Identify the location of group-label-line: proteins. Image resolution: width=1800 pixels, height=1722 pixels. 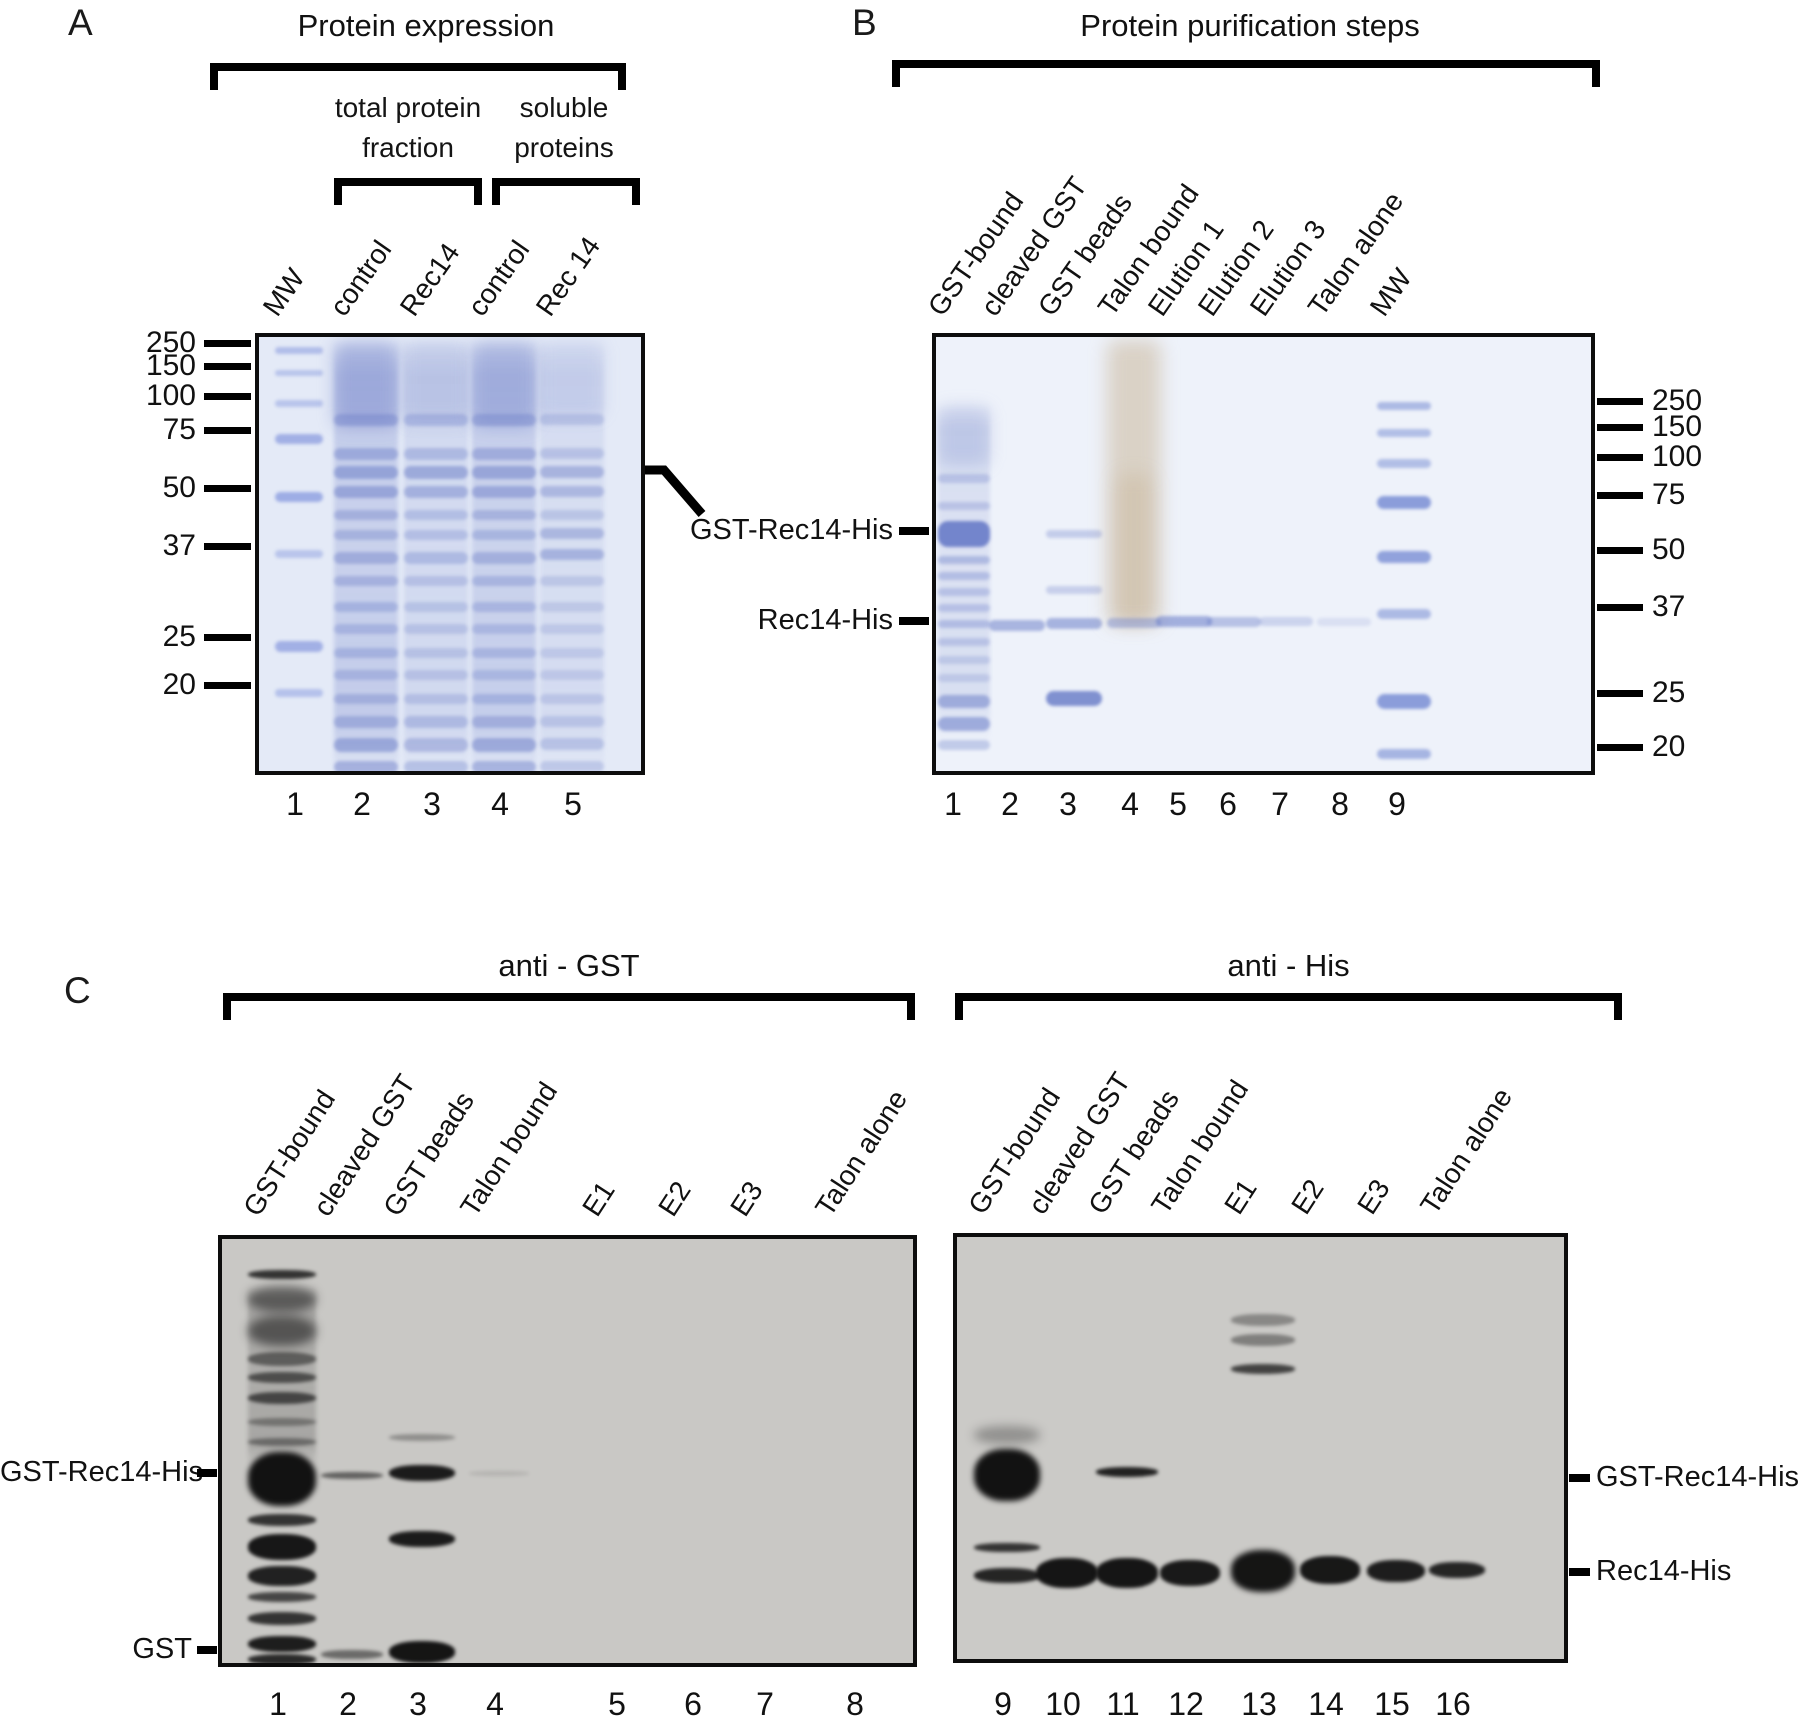
(564, 147).